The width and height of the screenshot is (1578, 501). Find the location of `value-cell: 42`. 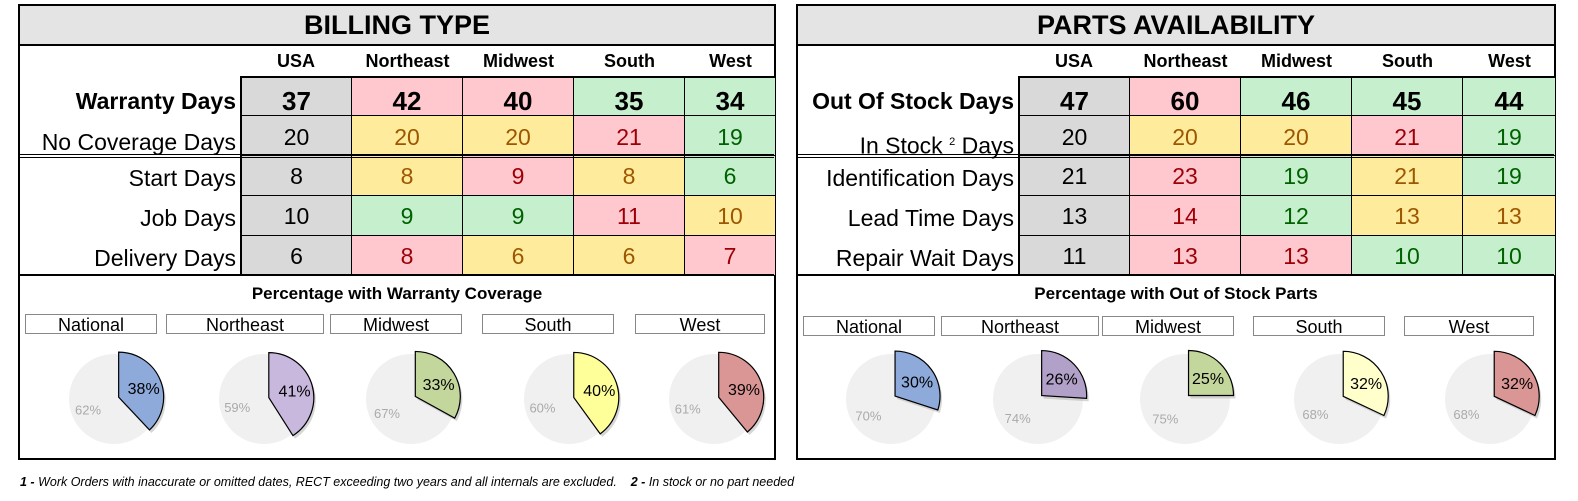

value-cell: 42 is located at coordinates (407, 96).